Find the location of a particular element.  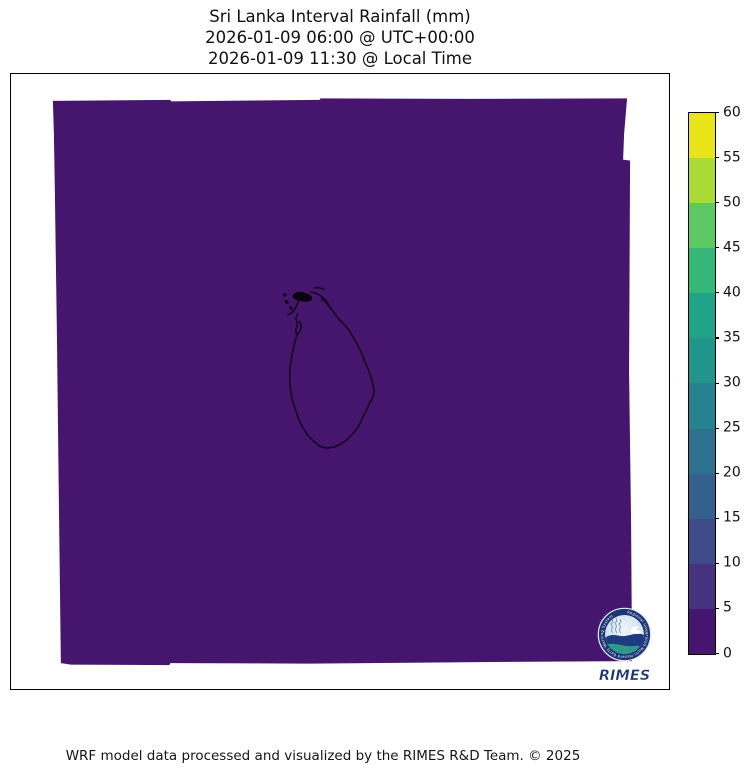

chart-title: Sri Lanka Interval Rainfall (mm) is located at coordinates (340, 16).